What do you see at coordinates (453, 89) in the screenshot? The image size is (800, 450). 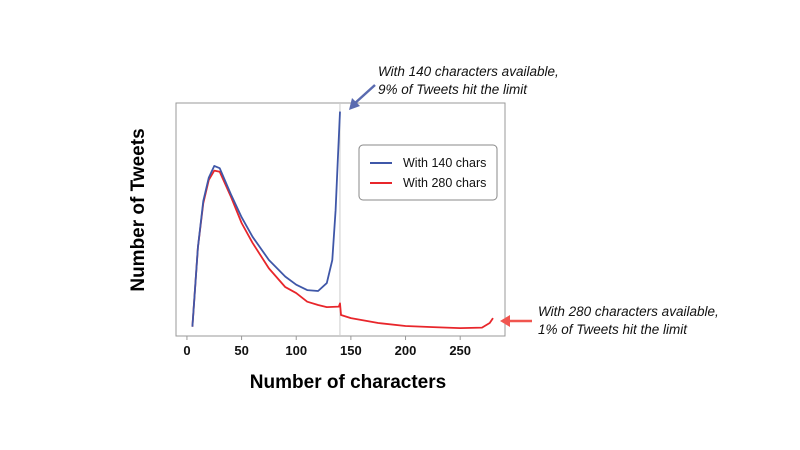 I see `annotation-140-line2: 9% of Tweets hit the limit` at bounding box center [453, 89].